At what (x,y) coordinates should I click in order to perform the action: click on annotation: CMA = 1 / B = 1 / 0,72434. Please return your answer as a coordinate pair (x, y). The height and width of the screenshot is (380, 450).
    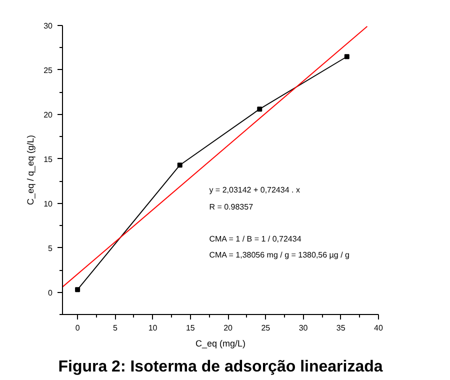
    Looking at the image, I should click on (255, 239).